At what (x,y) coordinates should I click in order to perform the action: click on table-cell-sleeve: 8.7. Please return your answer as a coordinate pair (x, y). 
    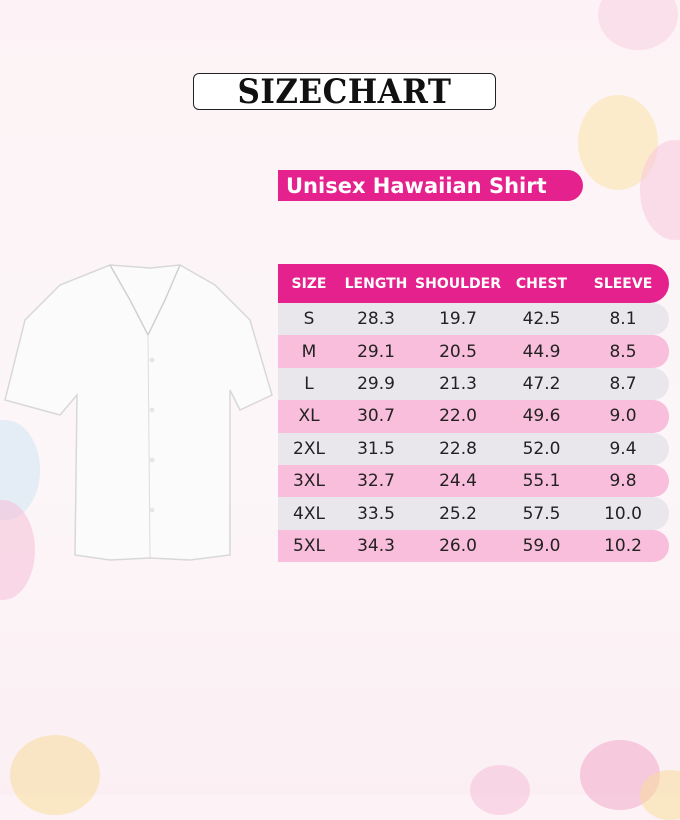
    Looking at the image, I should click on (623, 383).